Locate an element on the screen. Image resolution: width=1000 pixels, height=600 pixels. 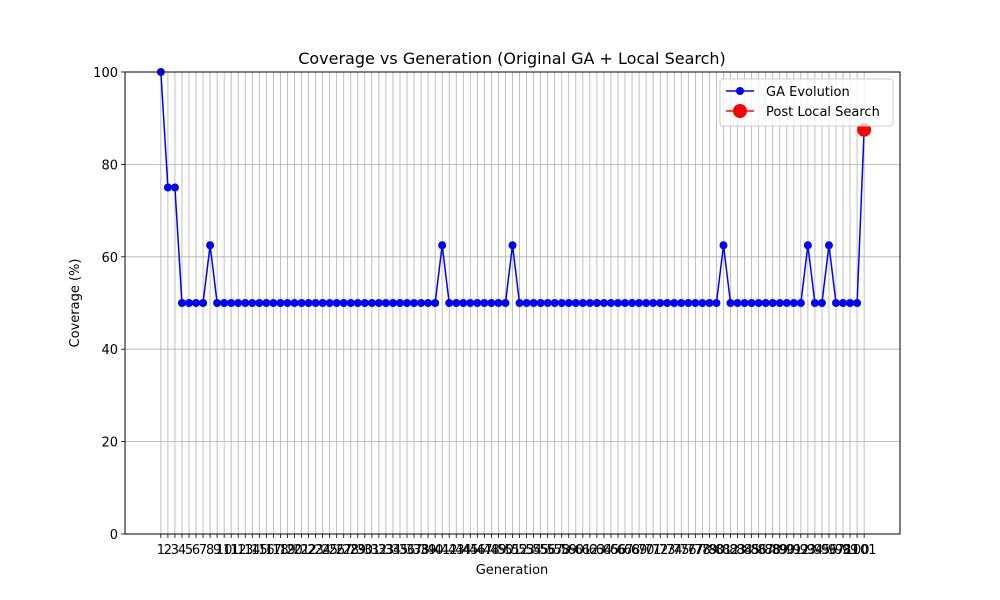
x-tick-label: 29 is located at coordinates (358, 550).